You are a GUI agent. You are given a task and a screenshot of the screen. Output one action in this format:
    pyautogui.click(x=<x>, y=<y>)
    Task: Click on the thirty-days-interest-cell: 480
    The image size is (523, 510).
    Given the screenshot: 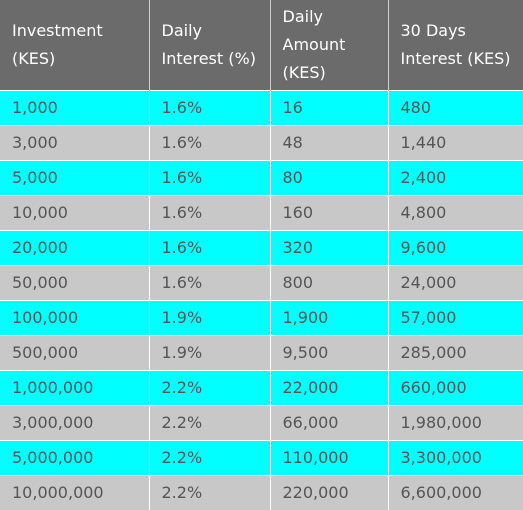 What is the action you would take?
    pyautogui.click(x=455, y=107)
    